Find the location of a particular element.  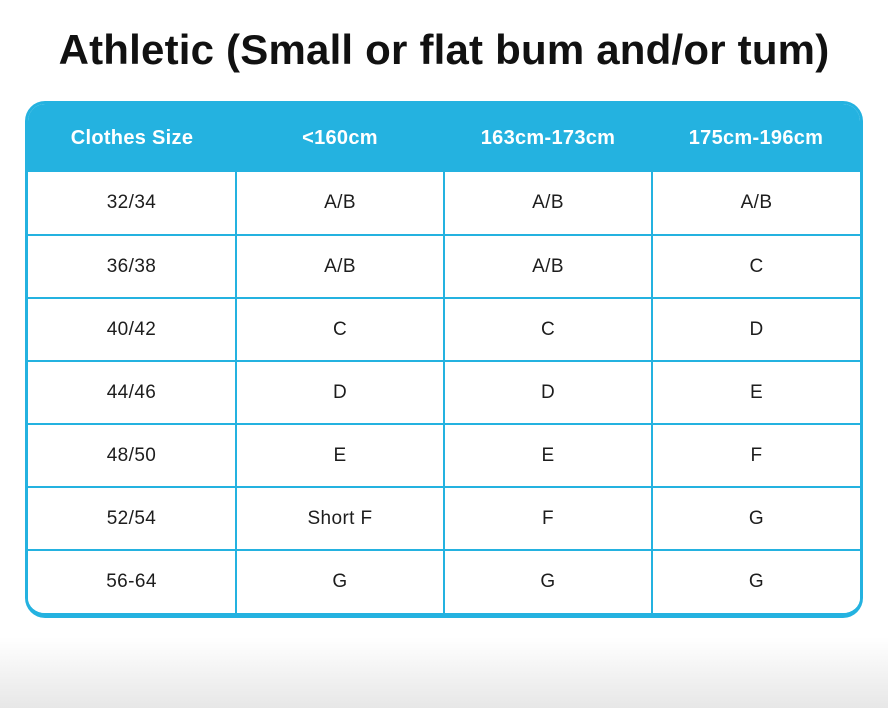

column-header: 175cm-196cm is located at coordinates (756, 138).